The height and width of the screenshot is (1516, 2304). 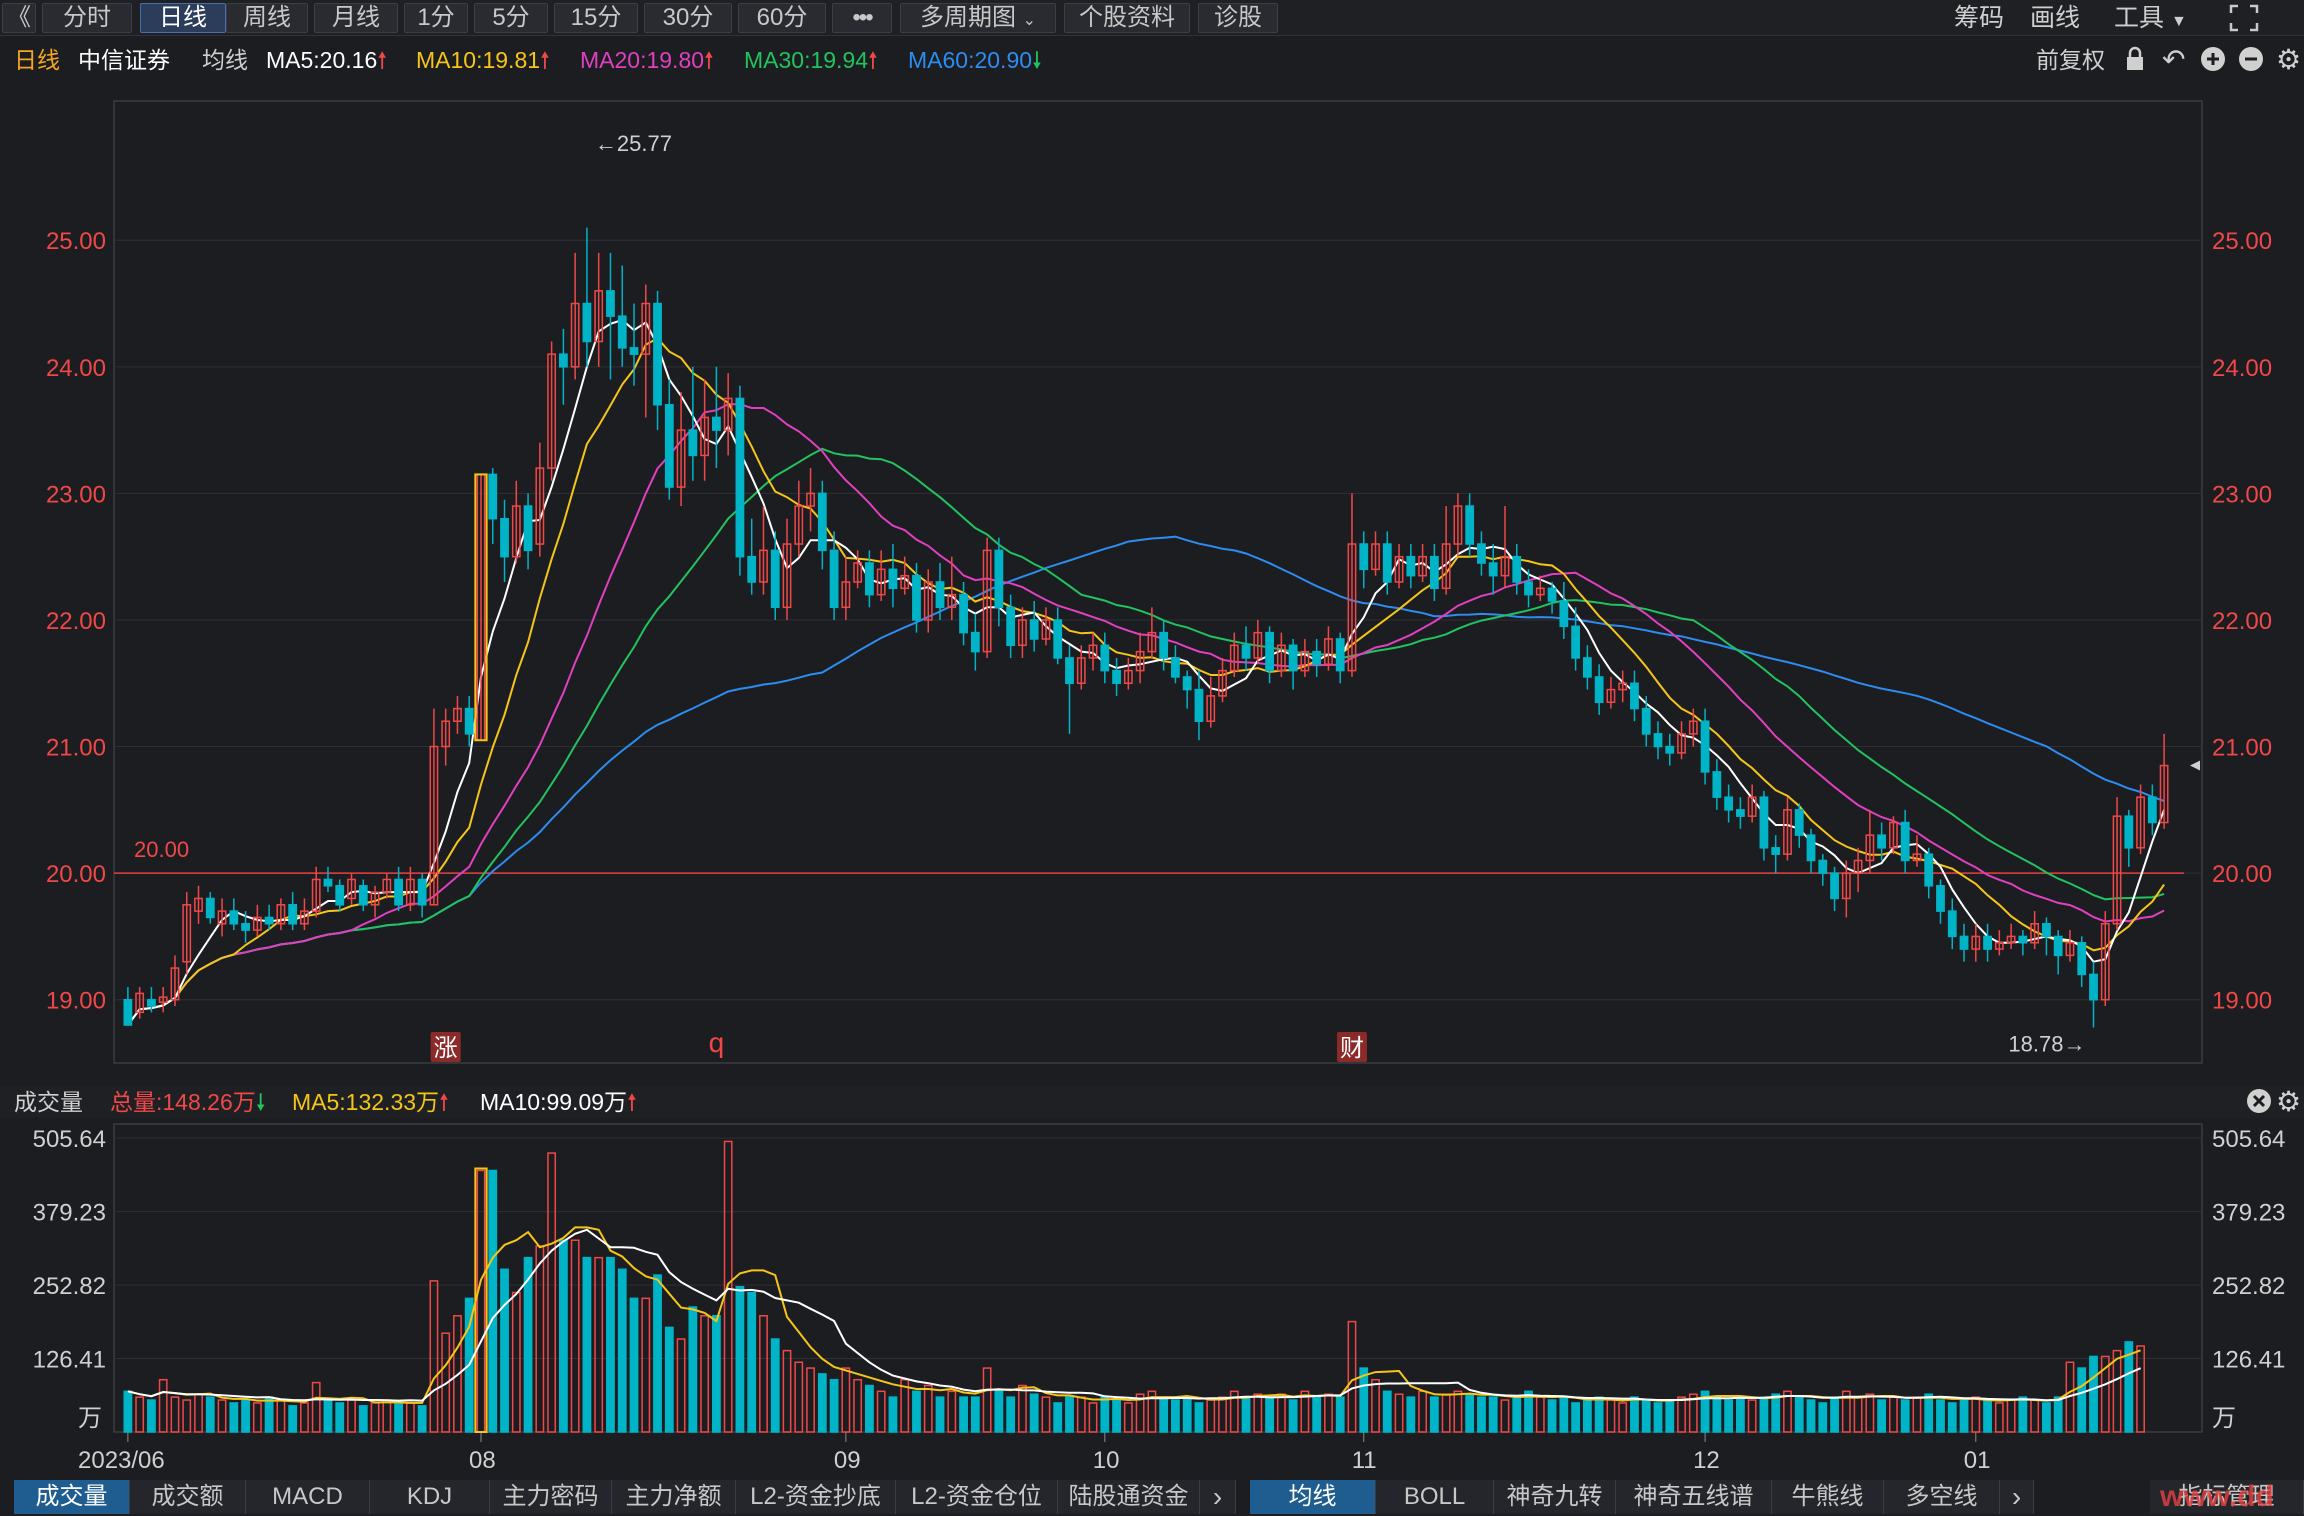 I want to click on period-tab-15min: 15分, so click(x=596, y=18).